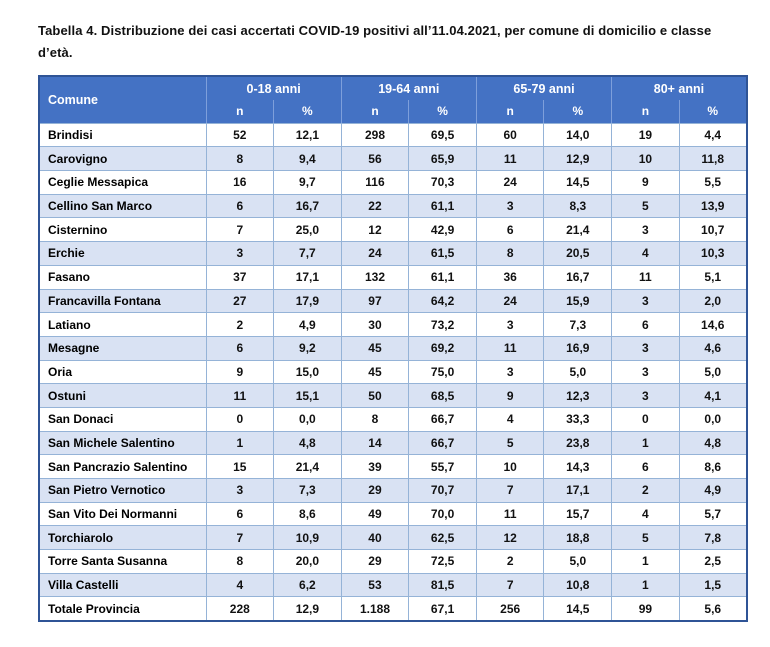  Describe the element at coordinates (307, 538) in the screenshot. I see `percent-cell: 10,9` at that location.